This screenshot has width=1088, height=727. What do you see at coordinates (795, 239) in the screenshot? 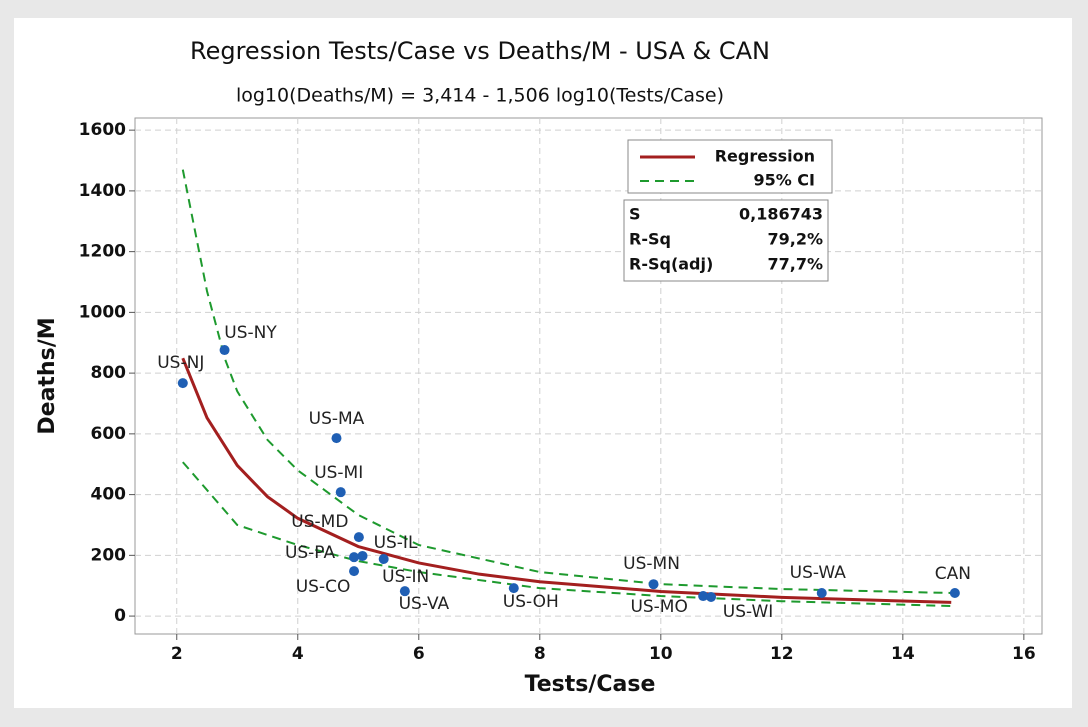
I see `stat-value: 79,2%` at bounding box center [795, 239].